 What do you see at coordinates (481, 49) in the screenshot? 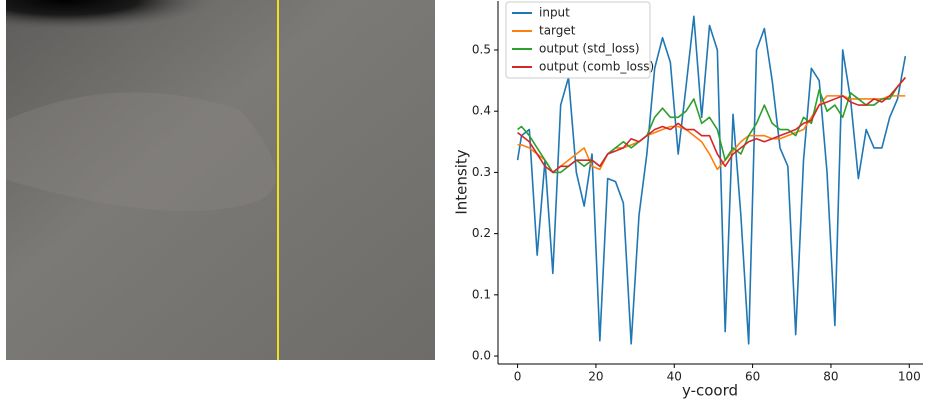
I see `y-tick-label: 0.5` at bounding box center [481, 49].